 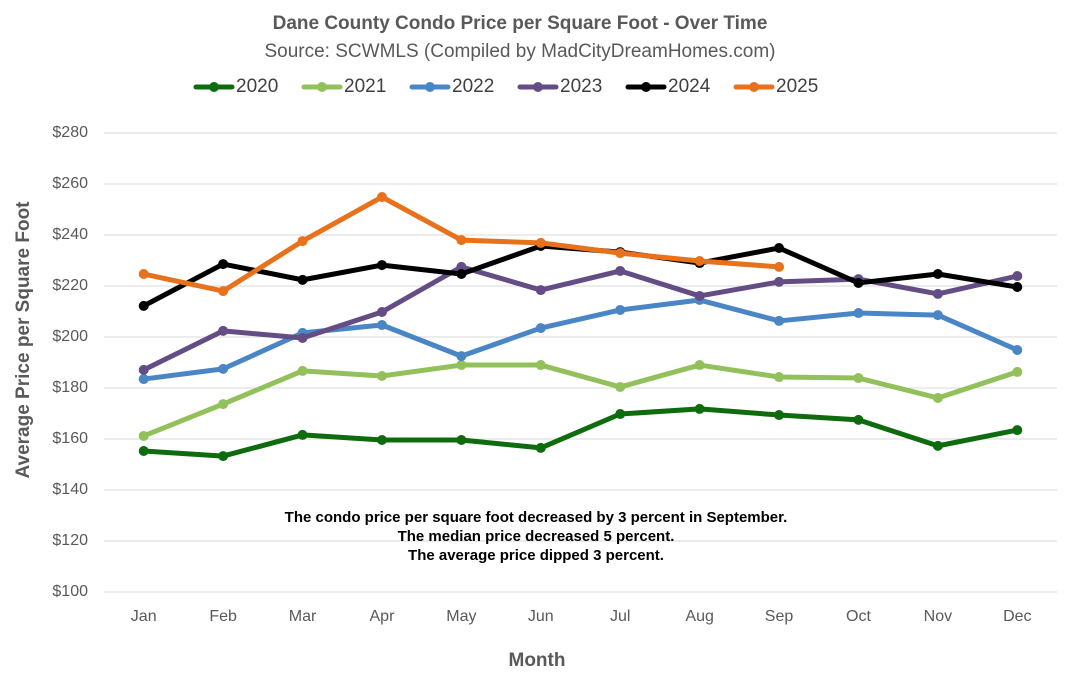 I want to click on x-tick-label: Oct, so click(x=858, y=616).